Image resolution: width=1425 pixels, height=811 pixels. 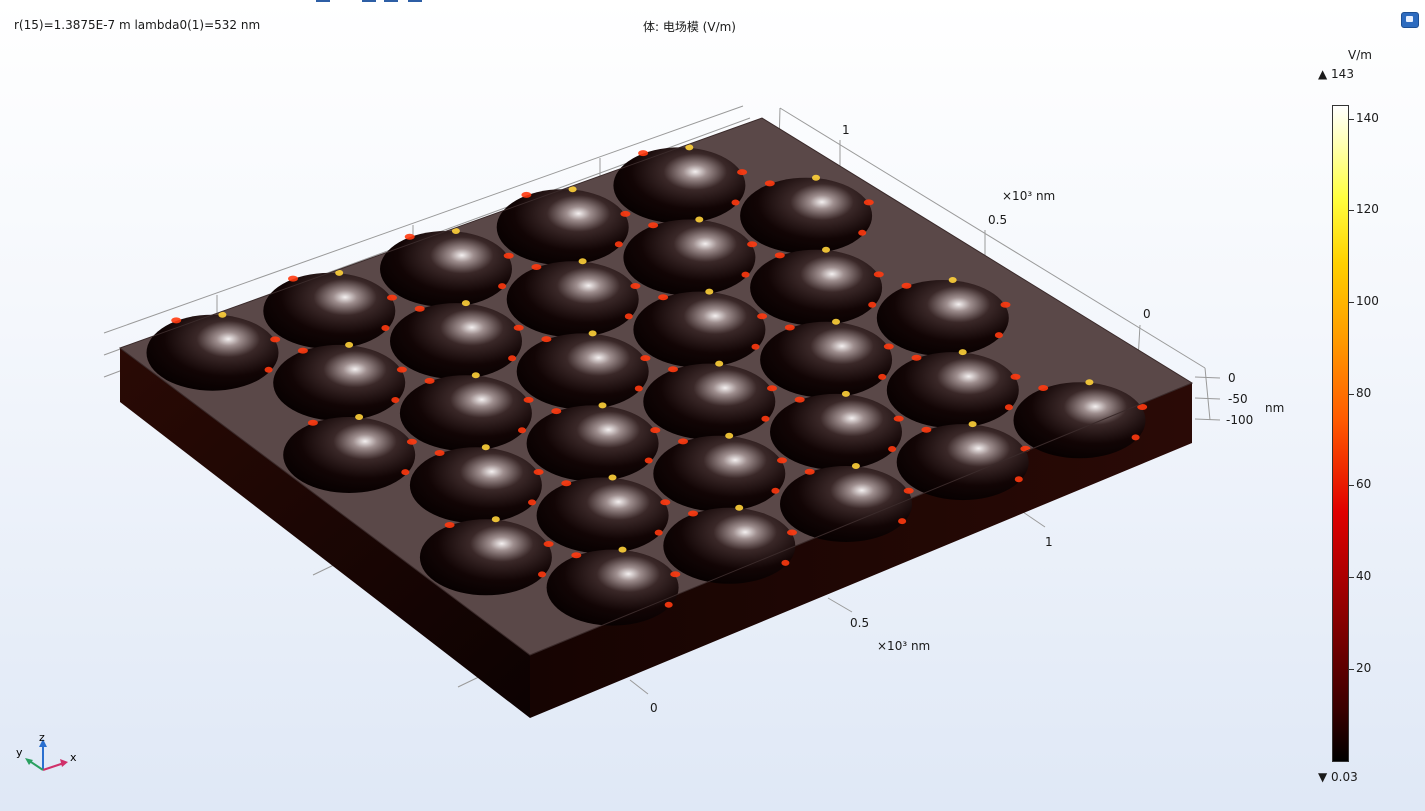 I want to click on view-toggle-icon, so click(x=1410, y=20).